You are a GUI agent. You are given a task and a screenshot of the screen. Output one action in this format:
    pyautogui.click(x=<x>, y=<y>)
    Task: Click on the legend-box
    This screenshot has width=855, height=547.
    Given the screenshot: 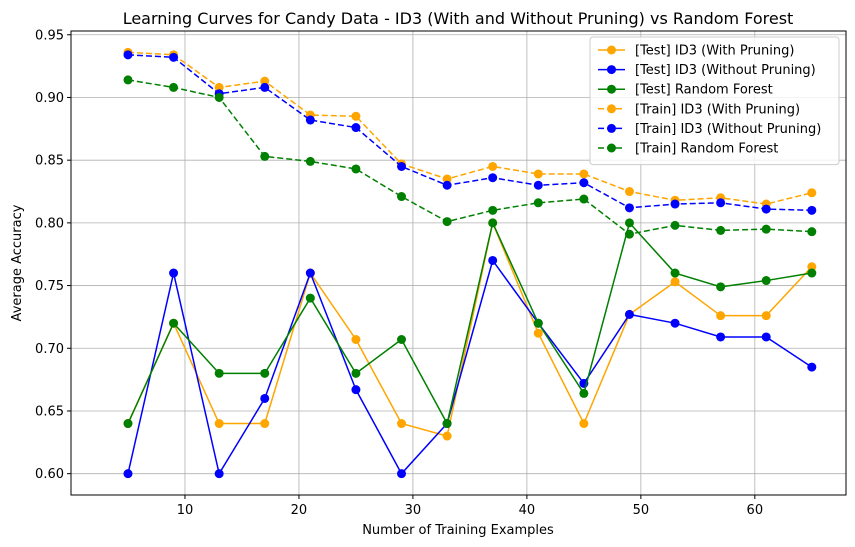 What is the action you would take?
    pyautogui.click(x=714, y=101)
    